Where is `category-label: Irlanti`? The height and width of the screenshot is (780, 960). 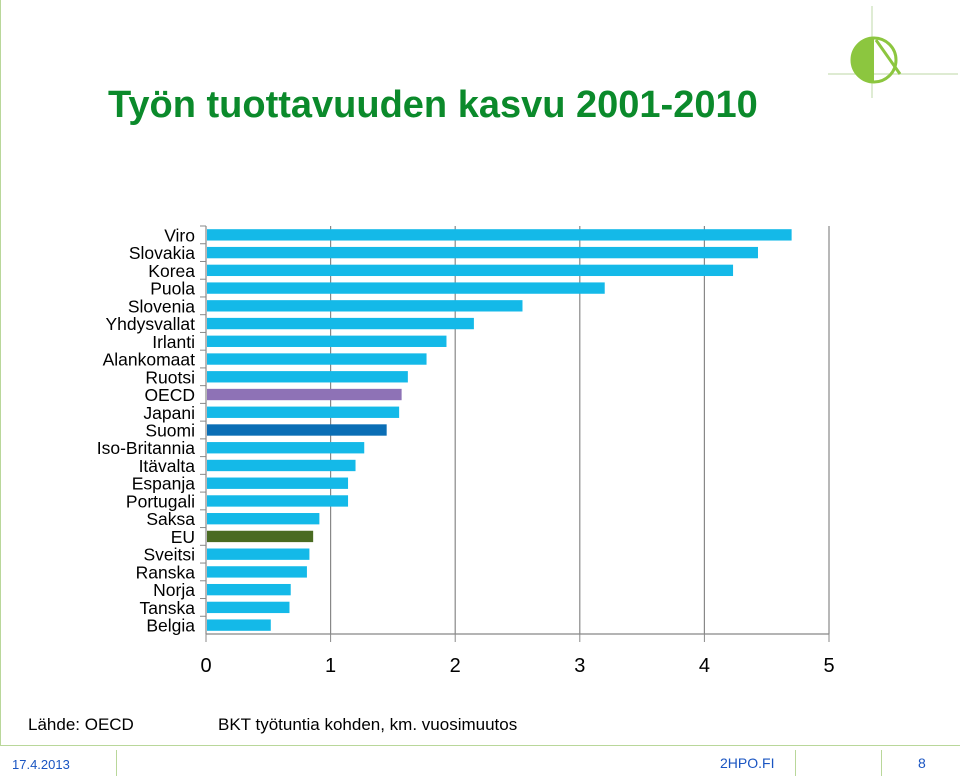 category-label: Irlanti is located at coordinates (173, 342).